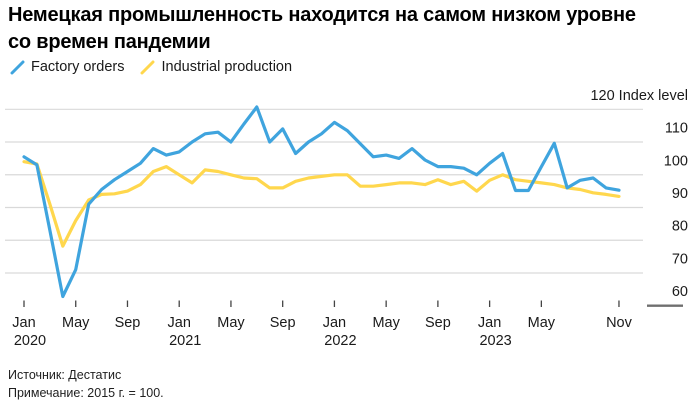  What do you see at coordinates (17, 67) in the screenshot?
I see `factory-orders-line-swatch-icon` at bounding box center [17, 67].